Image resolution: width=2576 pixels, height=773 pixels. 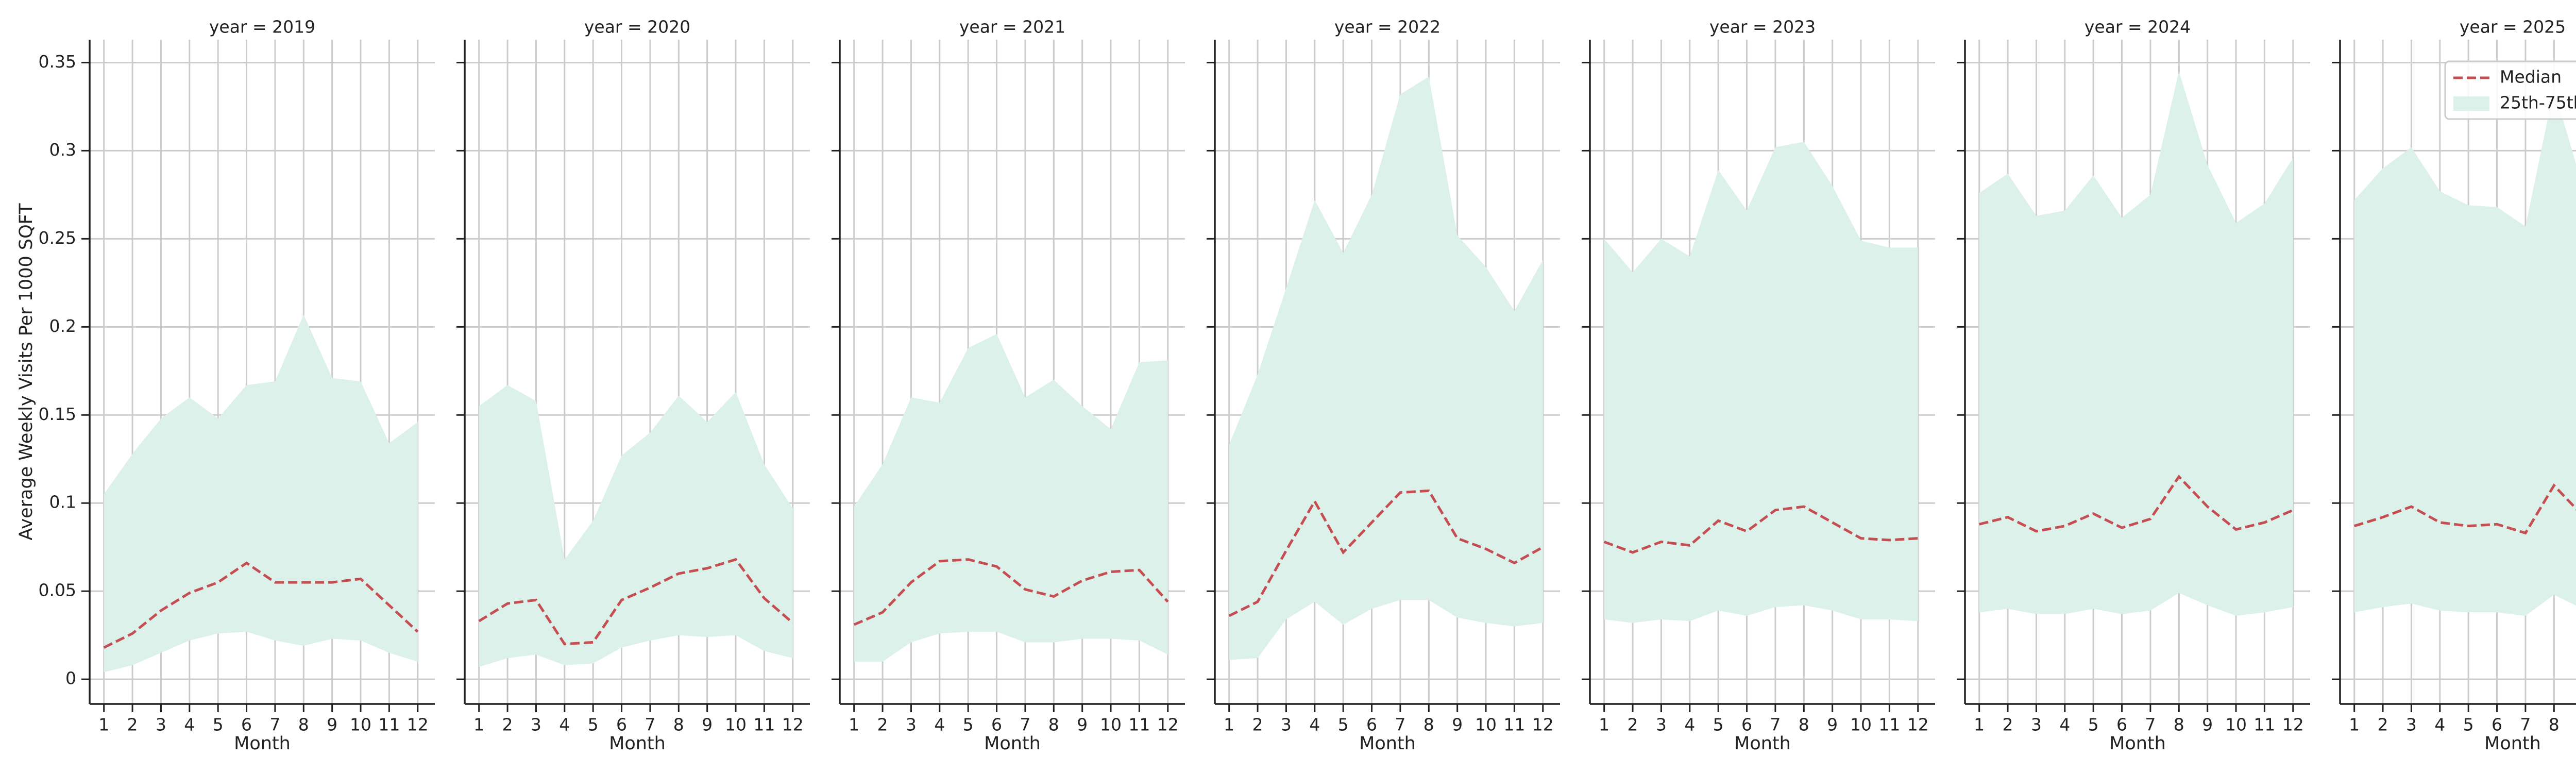 I want to click on y-axis-label: Average Weekly Visits Per 1000 SQFT, so click(x=26, y=372).